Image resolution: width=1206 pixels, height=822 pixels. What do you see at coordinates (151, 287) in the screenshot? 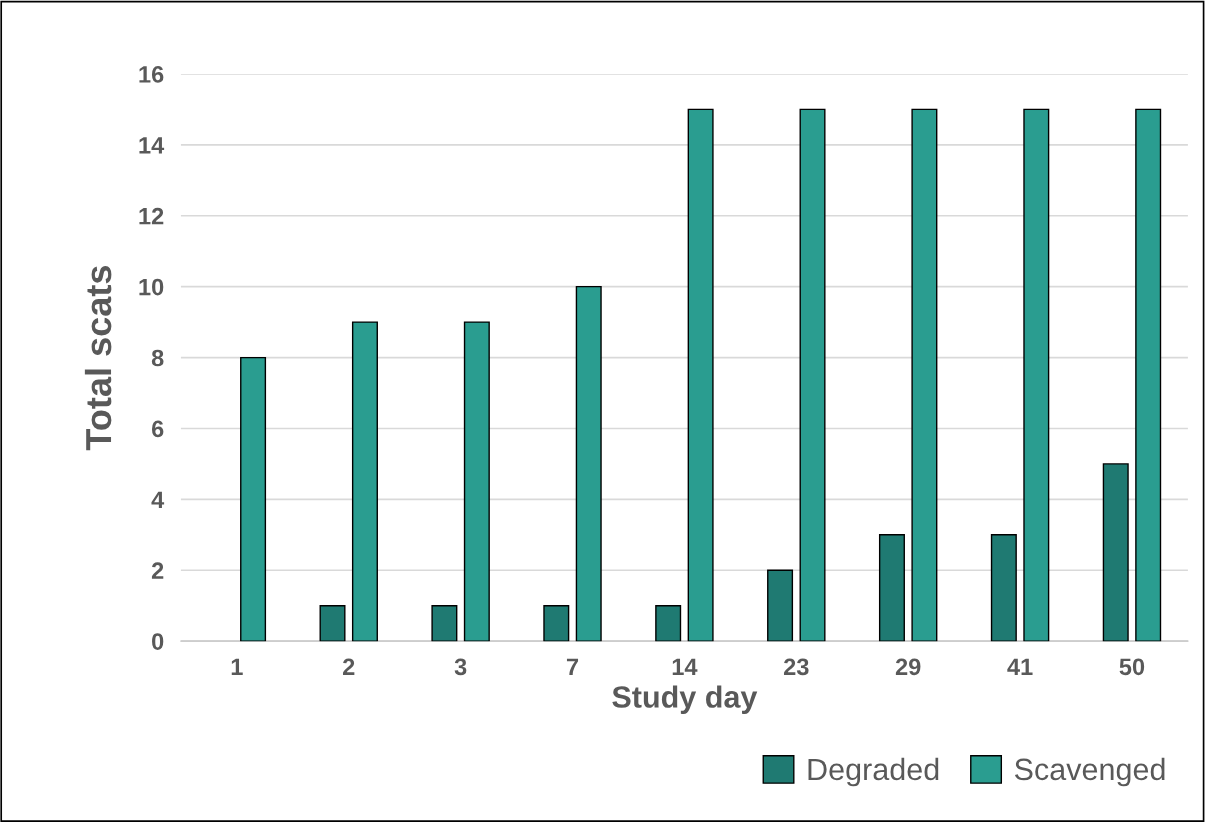
I see `y-tick-label: 10` at bounding box center [151, 287].